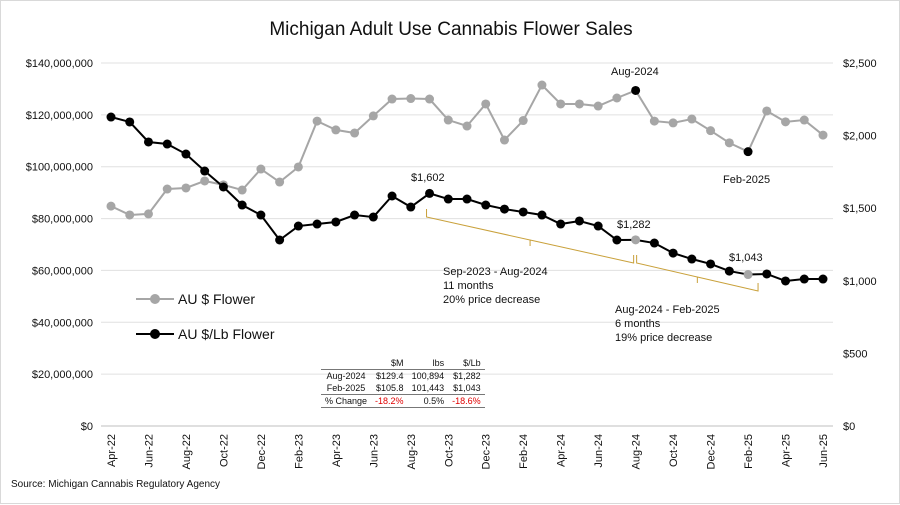 The width and height of the screenshot is (900, 505). I want to click on table-cell: 101,443, so click(428, 388).